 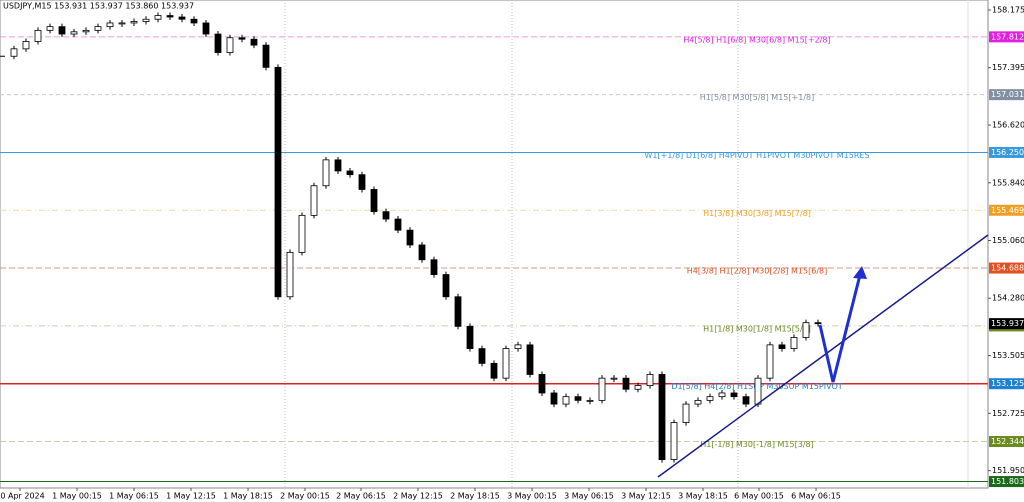 I want to click on price-tag-label: 153.125, so click(x=1007, y=383).